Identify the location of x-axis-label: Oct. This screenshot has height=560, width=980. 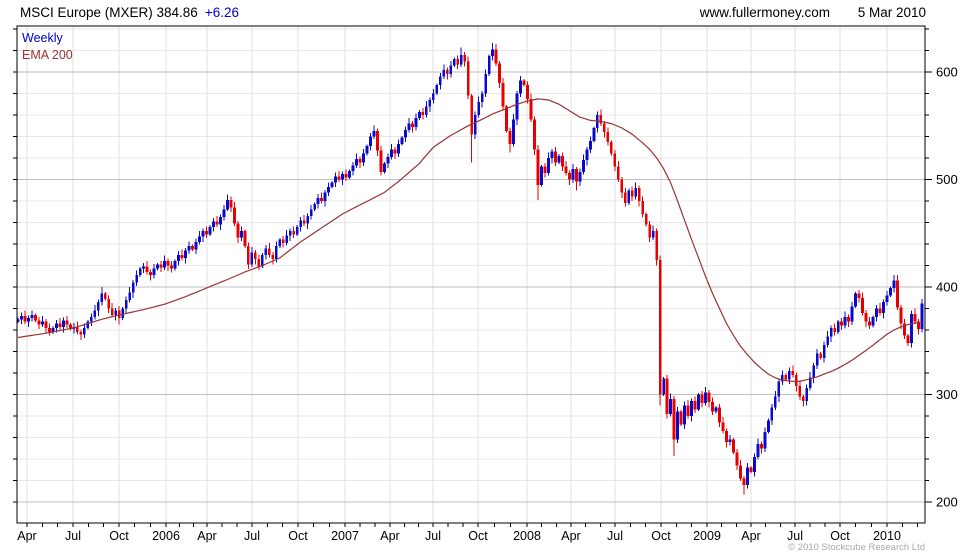
(478, 536).